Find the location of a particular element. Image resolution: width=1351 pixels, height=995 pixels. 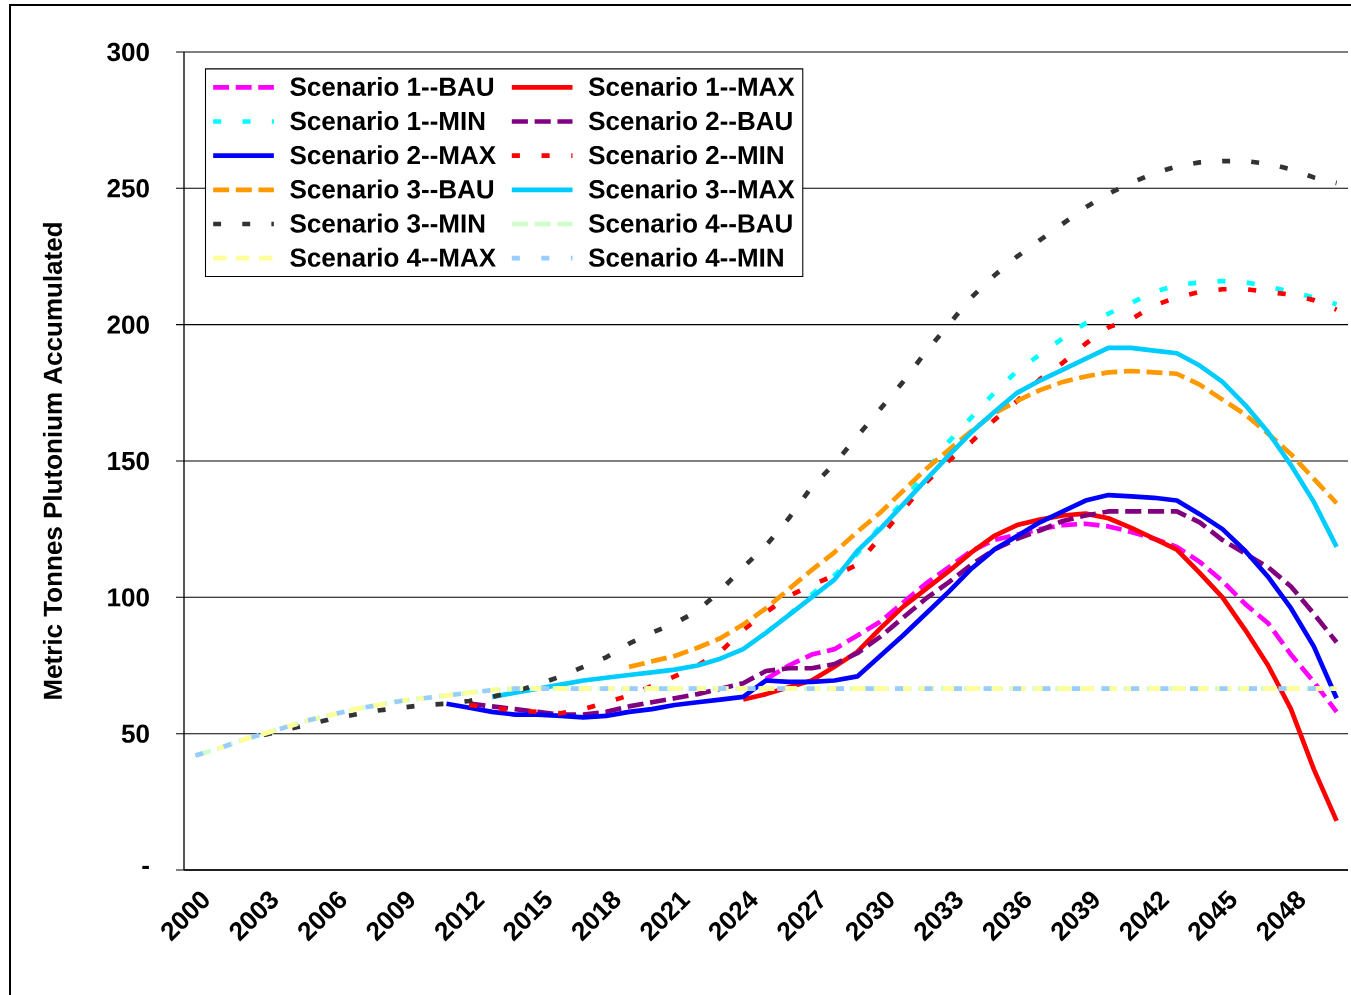

y-tick-label: 200 is located at coordinates (128, 324).